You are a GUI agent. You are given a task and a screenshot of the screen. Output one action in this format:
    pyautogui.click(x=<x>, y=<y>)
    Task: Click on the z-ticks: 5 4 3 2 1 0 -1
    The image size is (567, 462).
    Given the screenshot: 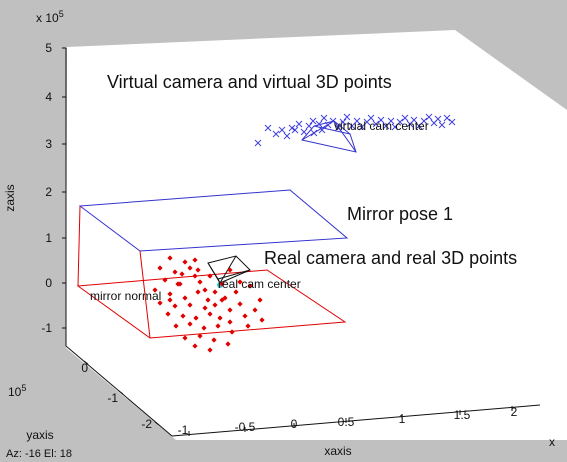 What is the action you would take?
    pyautogui.click(x=53, y=188)
    